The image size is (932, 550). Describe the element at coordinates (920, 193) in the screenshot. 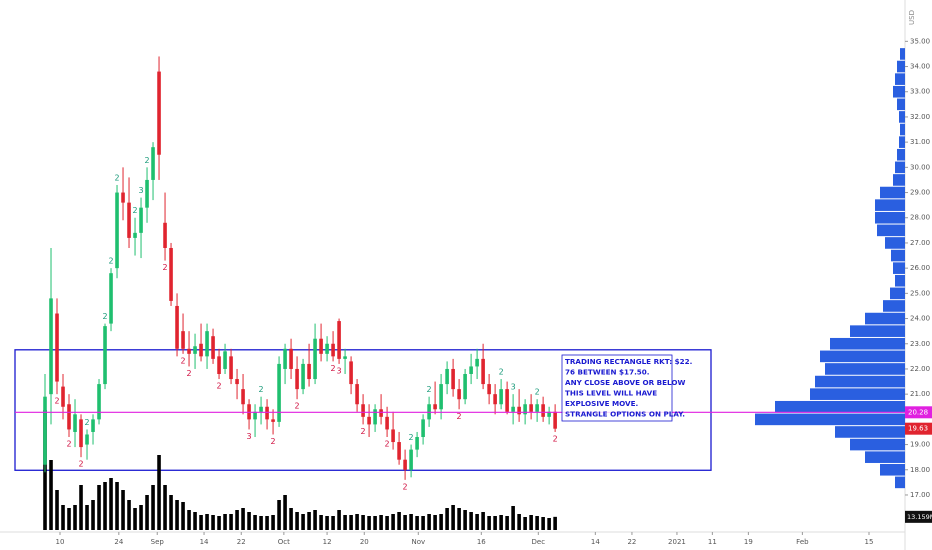

I see `y-tick-label: 29.00` at that location.